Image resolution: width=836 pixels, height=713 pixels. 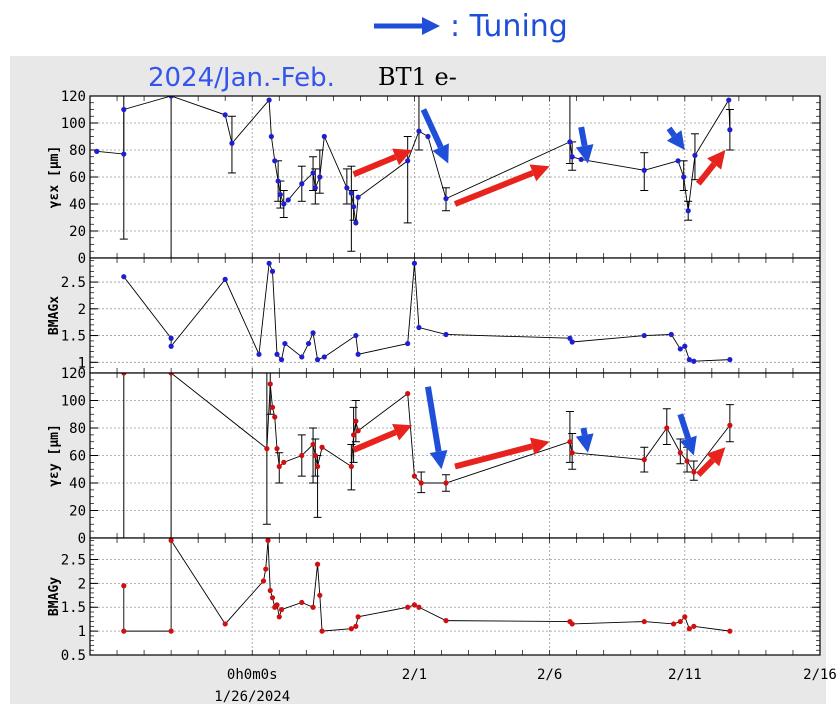 What do you see at coordinates (414, 675) in the screenshot?
I see `x-tick-label: 2/1` at bounding box center [414, 675].